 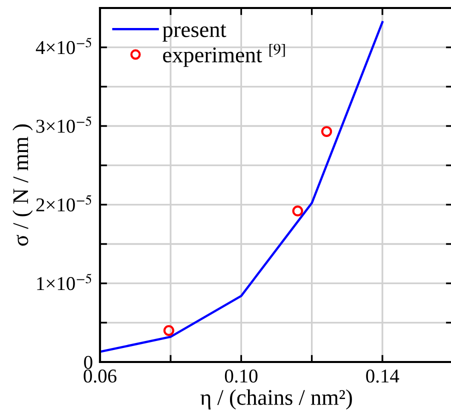 I want to click on x-axis-title: η / (chains / nm²), so click(x=276, y=399).